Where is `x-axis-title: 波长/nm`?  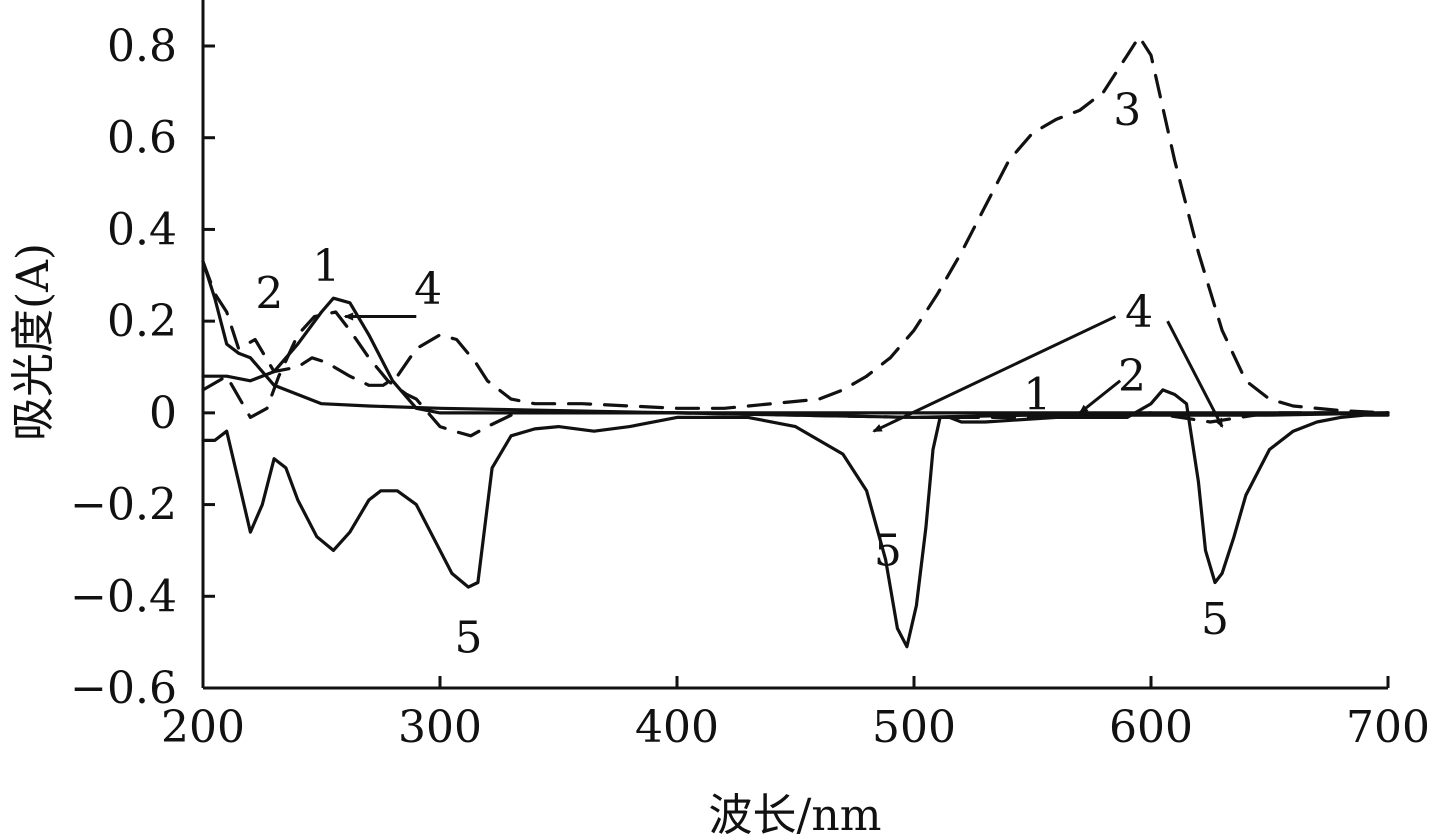
x-axis-title: 波长/nm is located at coordinates (795, 815).